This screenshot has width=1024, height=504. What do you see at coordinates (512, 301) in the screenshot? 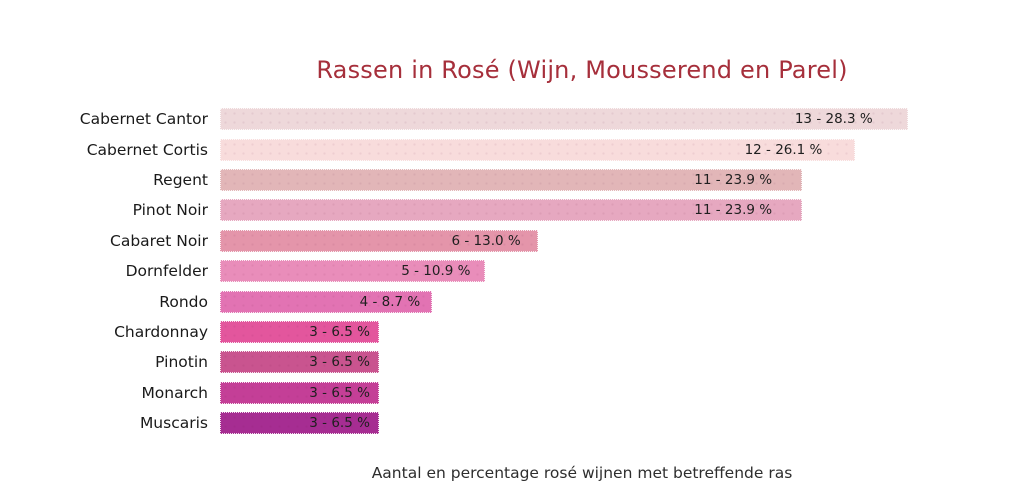
I see `chart-row: Rondo 4 - 8.7 %` at bounding box center [512, 301].